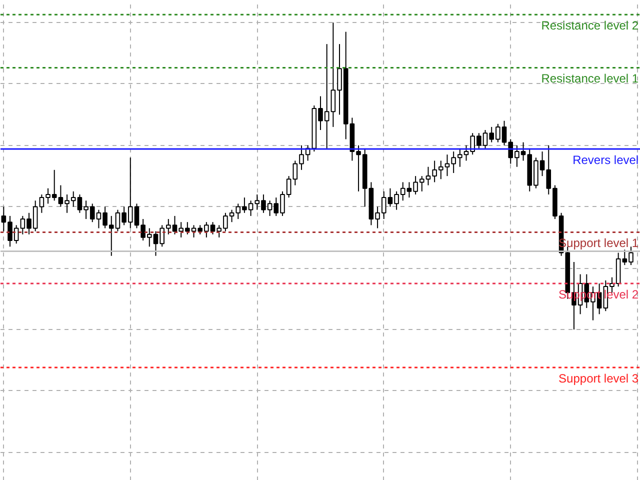 This screenshot has height=480, width=640. Describe the element at coordinates (590, 79) in the screenshot. I see `ref-line-label: Resistance level 1` at that location.